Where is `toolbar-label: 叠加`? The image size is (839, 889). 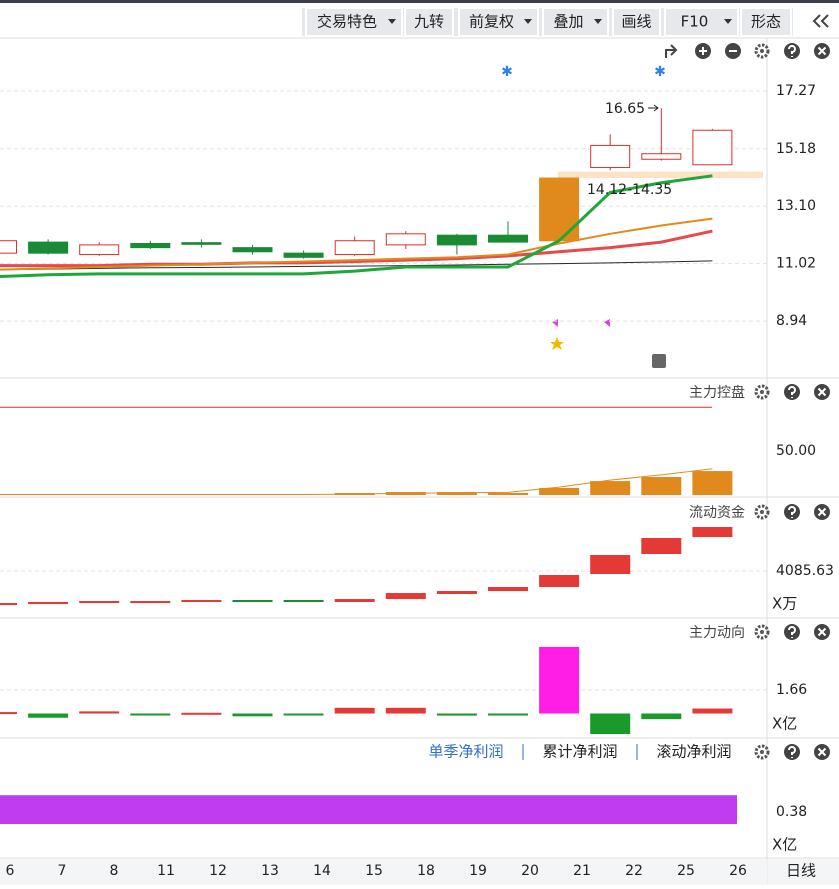
toolbar-label: 叠加 is located at coordinates (568, 22).